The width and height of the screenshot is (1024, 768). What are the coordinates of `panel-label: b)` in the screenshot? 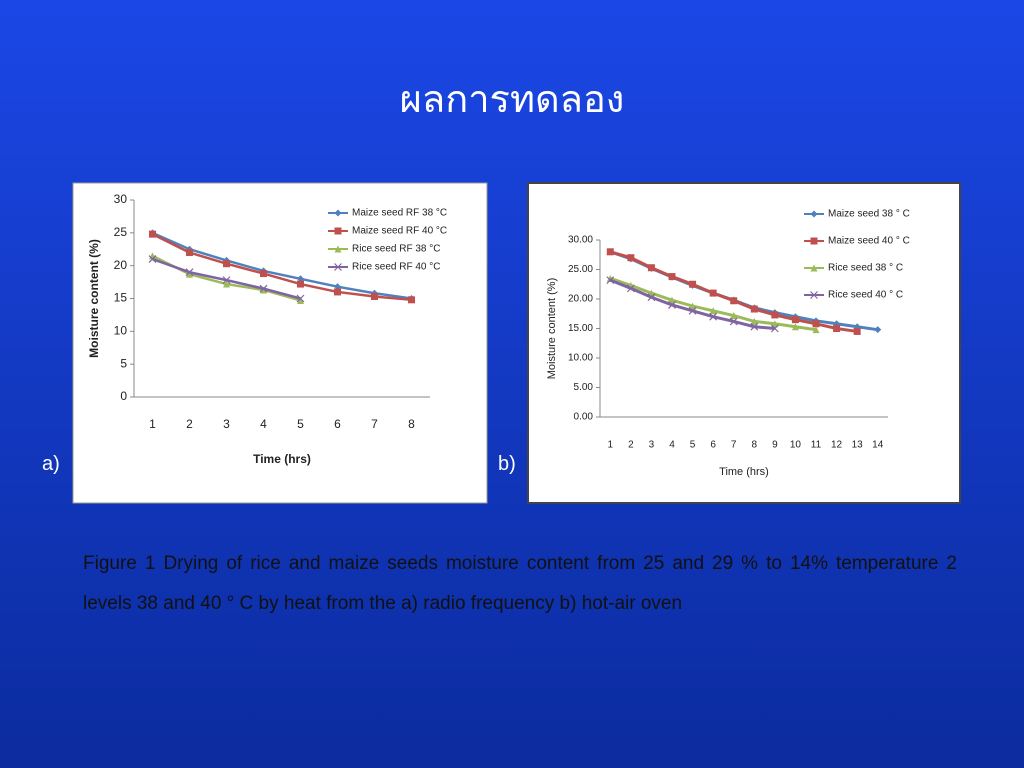 It's located at (507, 464).